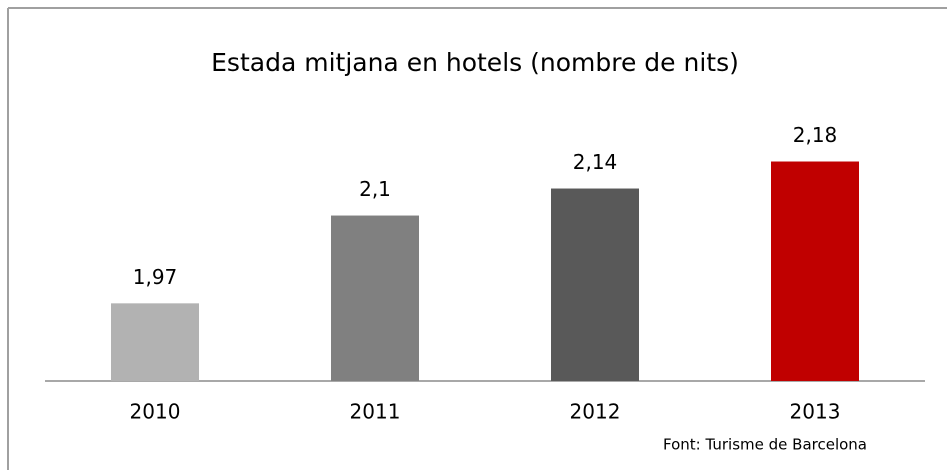  Describe the element at coordinates (155, 277) in the screenshot. I see `data-label: 1,97` at that location.